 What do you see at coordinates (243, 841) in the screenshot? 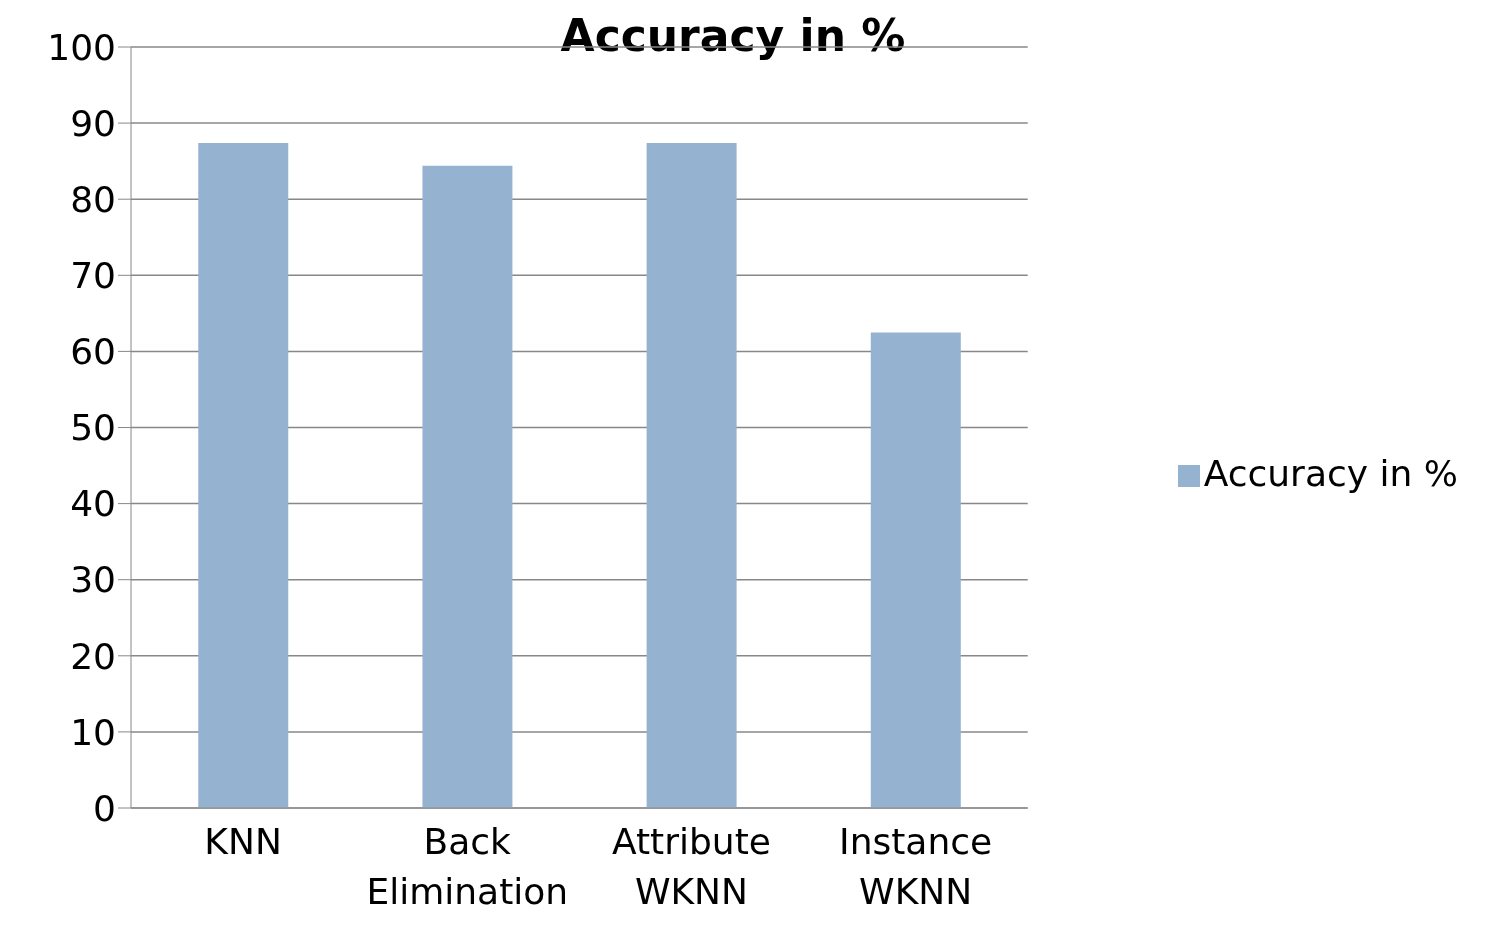
I see `x-tick-label: KNN` at bounding box center [243, 841].